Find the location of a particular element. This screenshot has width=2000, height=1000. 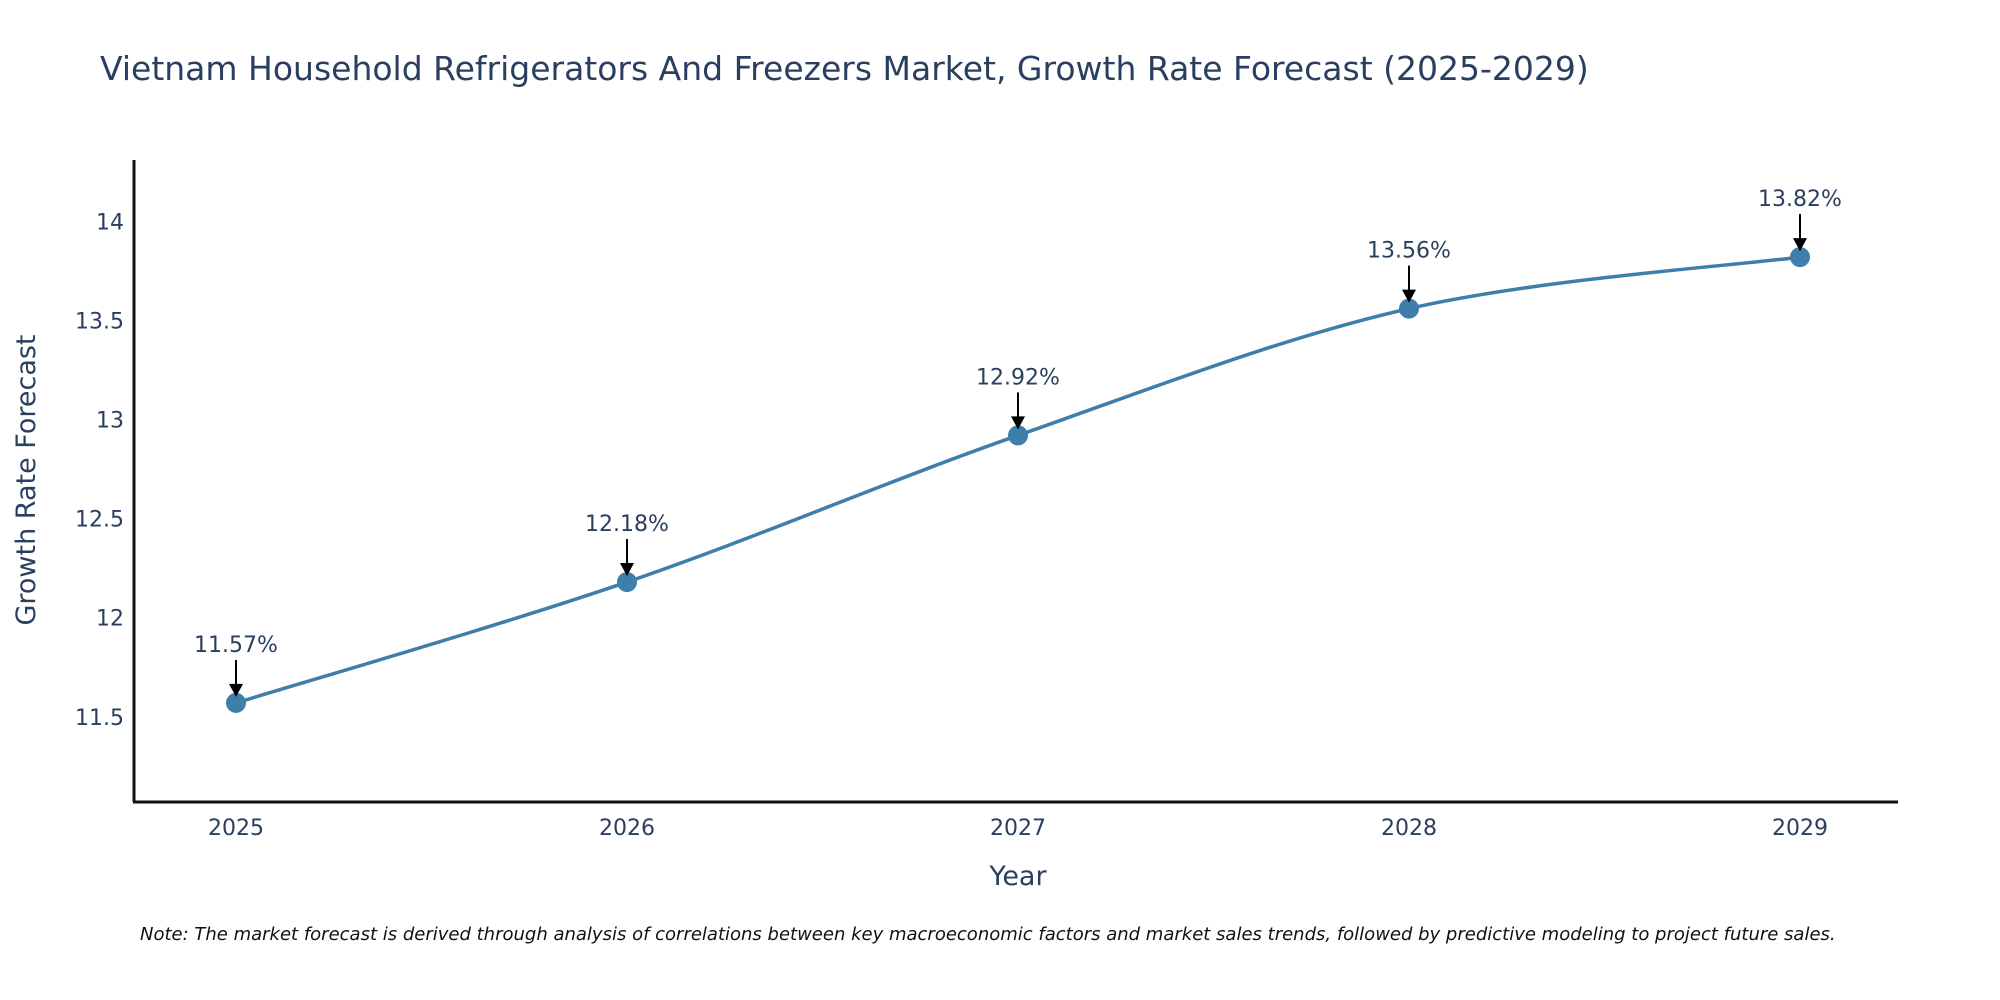

data-annotation: 13.56% is located at coordinates (1409, 271).